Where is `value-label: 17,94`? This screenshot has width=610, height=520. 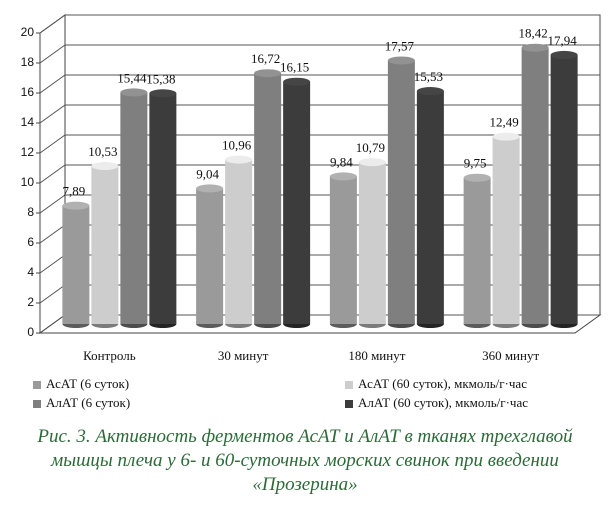
value-label: 17,94 is located at coordinates (563, 40).